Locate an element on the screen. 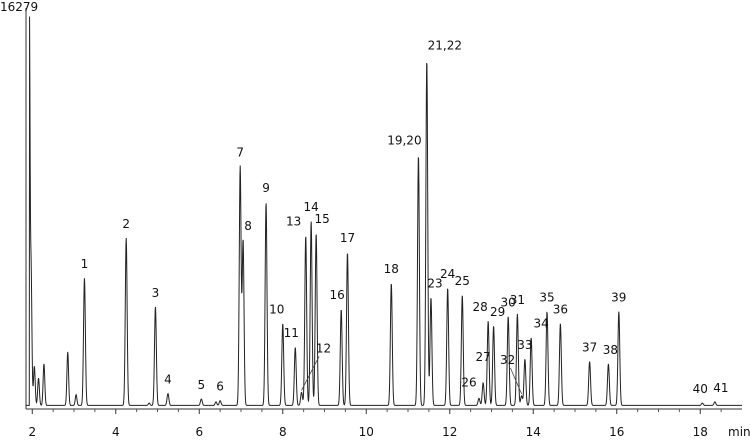  x-tick-label: 16 is located at coordinates (616, 432).